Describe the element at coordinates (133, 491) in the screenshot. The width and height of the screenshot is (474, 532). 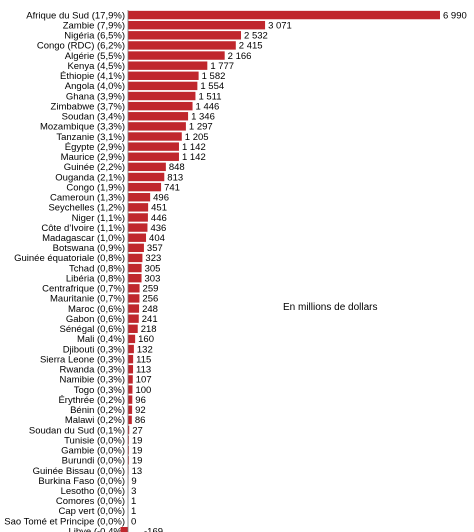
I see `value-label: 3` at that location.